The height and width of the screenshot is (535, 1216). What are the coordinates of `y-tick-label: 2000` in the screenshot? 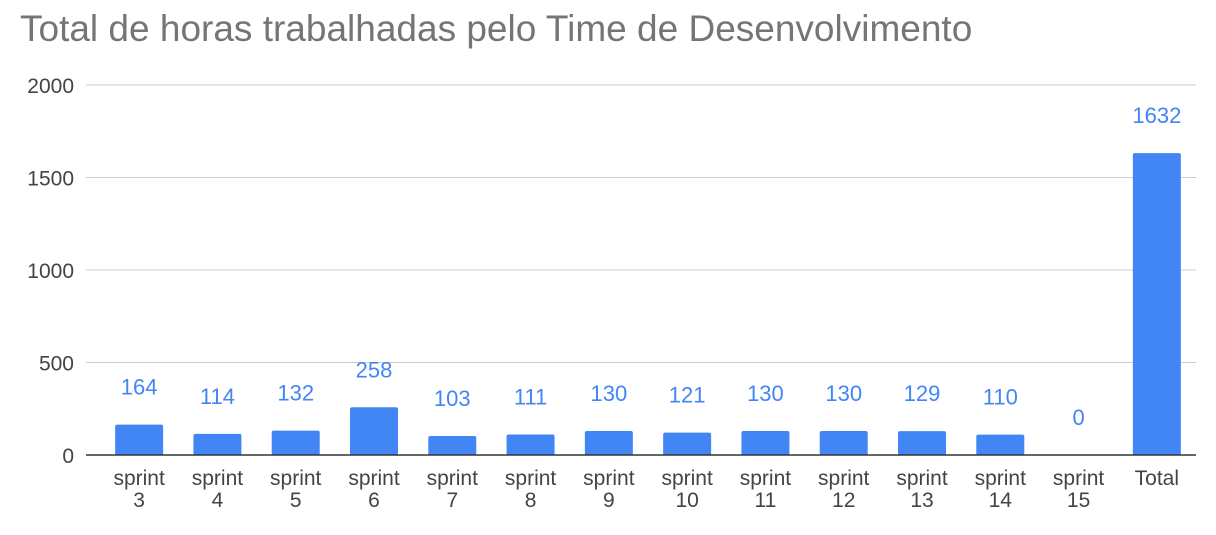 It's located at (50, 86).